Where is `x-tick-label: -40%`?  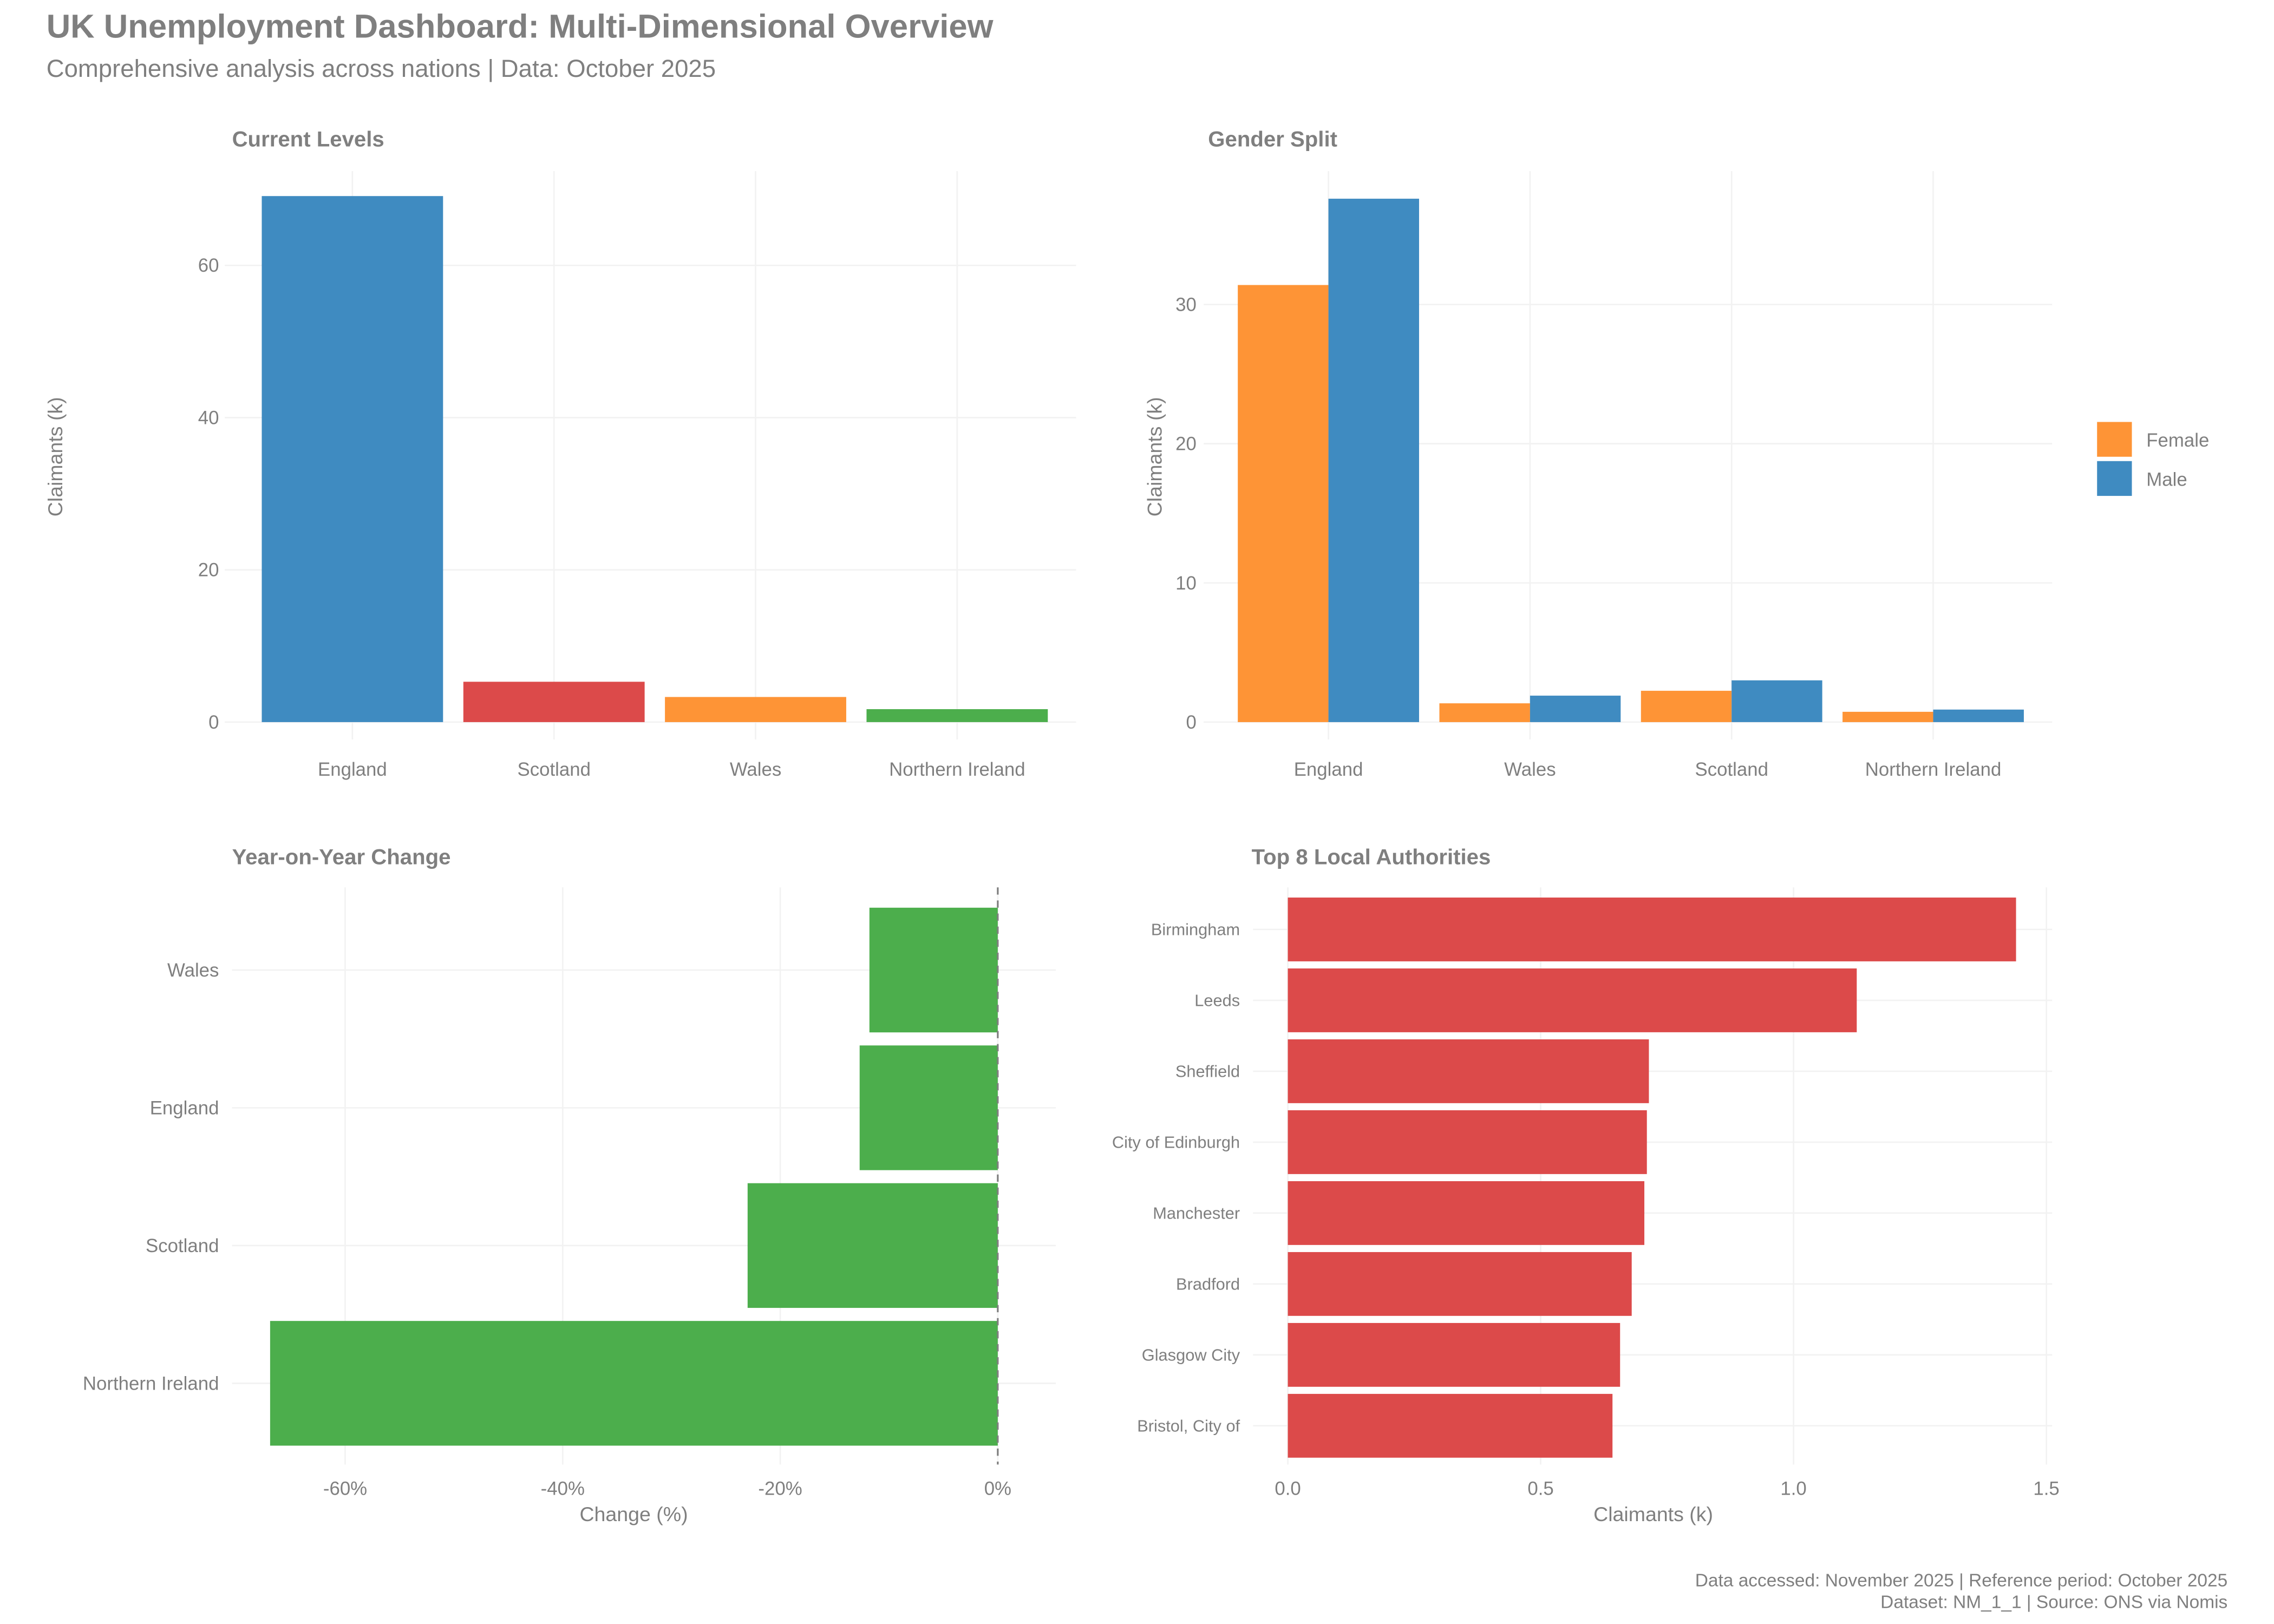
x-tick-label: -40% is located at coordinates (563, 1488).